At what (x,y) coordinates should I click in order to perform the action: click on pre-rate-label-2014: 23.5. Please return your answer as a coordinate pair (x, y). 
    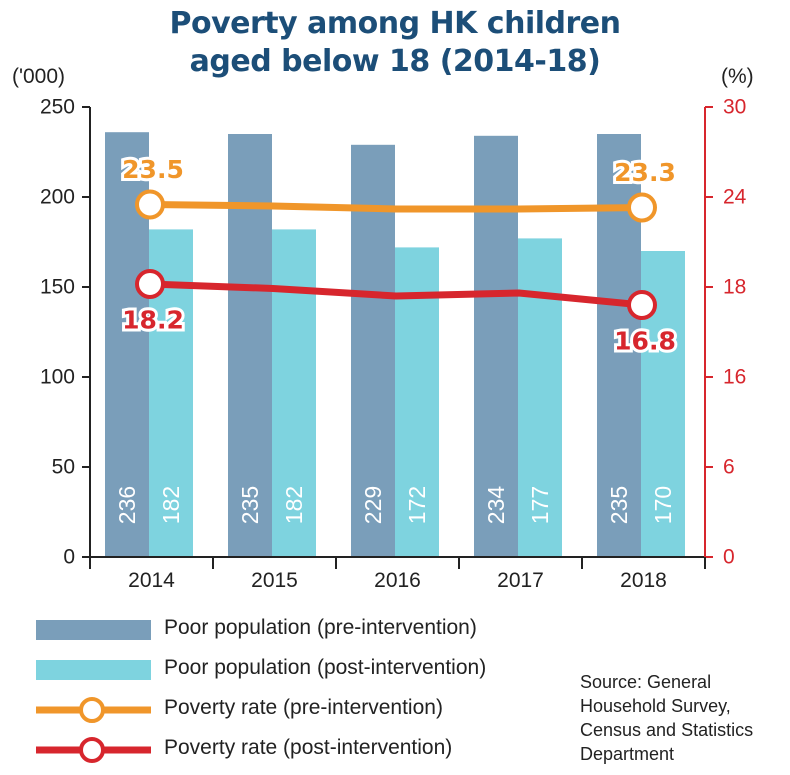
    Looking at the image, I should click on (153, 169).